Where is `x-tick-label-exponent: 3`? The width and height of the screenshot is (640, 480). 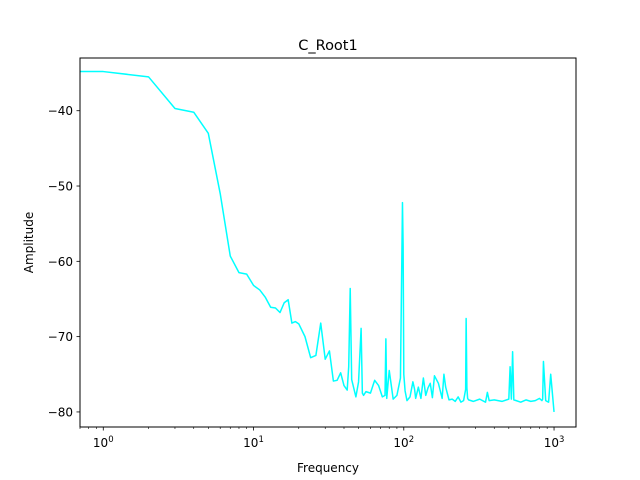 x-tick-label-exponent: 3 is located at coordinates (561, 440).